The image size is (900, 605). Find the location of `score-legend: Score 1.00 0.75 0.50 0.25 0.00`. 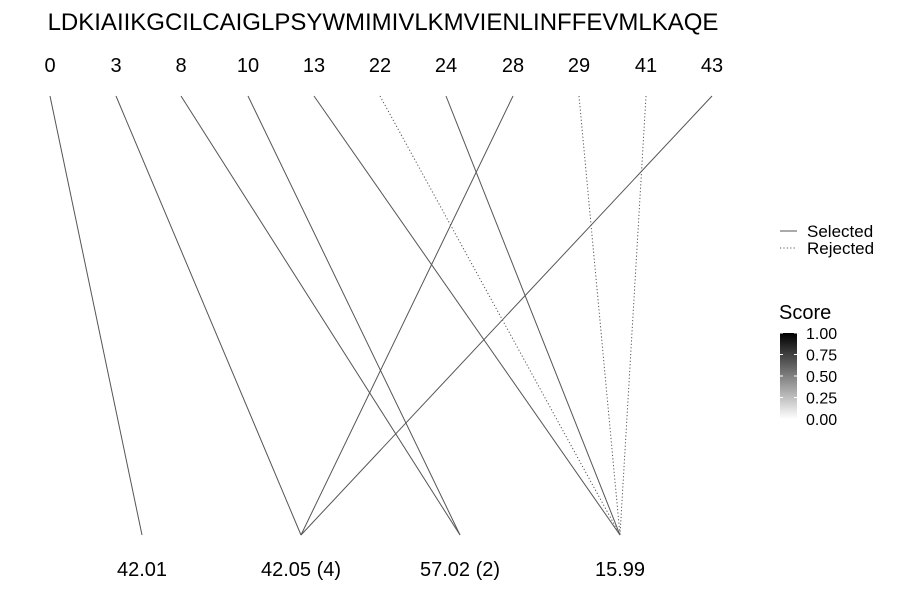

score-legend: Score 1.00 0.75 0.50 0.25 0.00 is located at coordinates (808, 365).